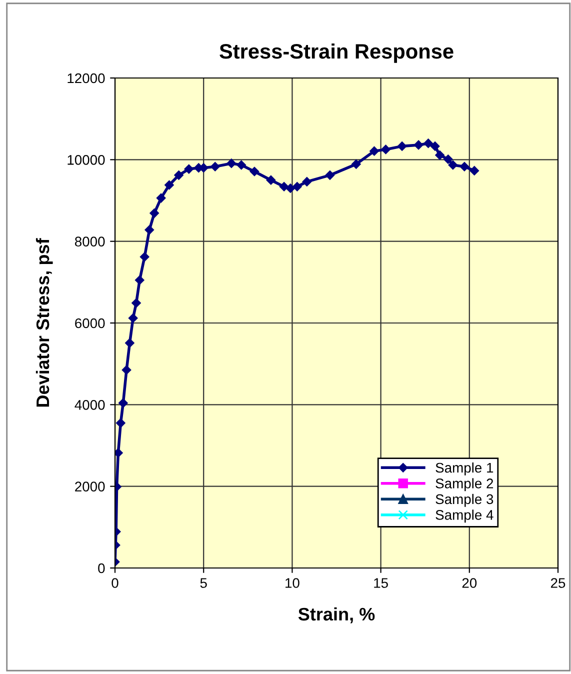  What do you see at coordinates (90, 323) in the screenshot?
I see `y-tick-label: 6000` at bounding box center [90, 323].